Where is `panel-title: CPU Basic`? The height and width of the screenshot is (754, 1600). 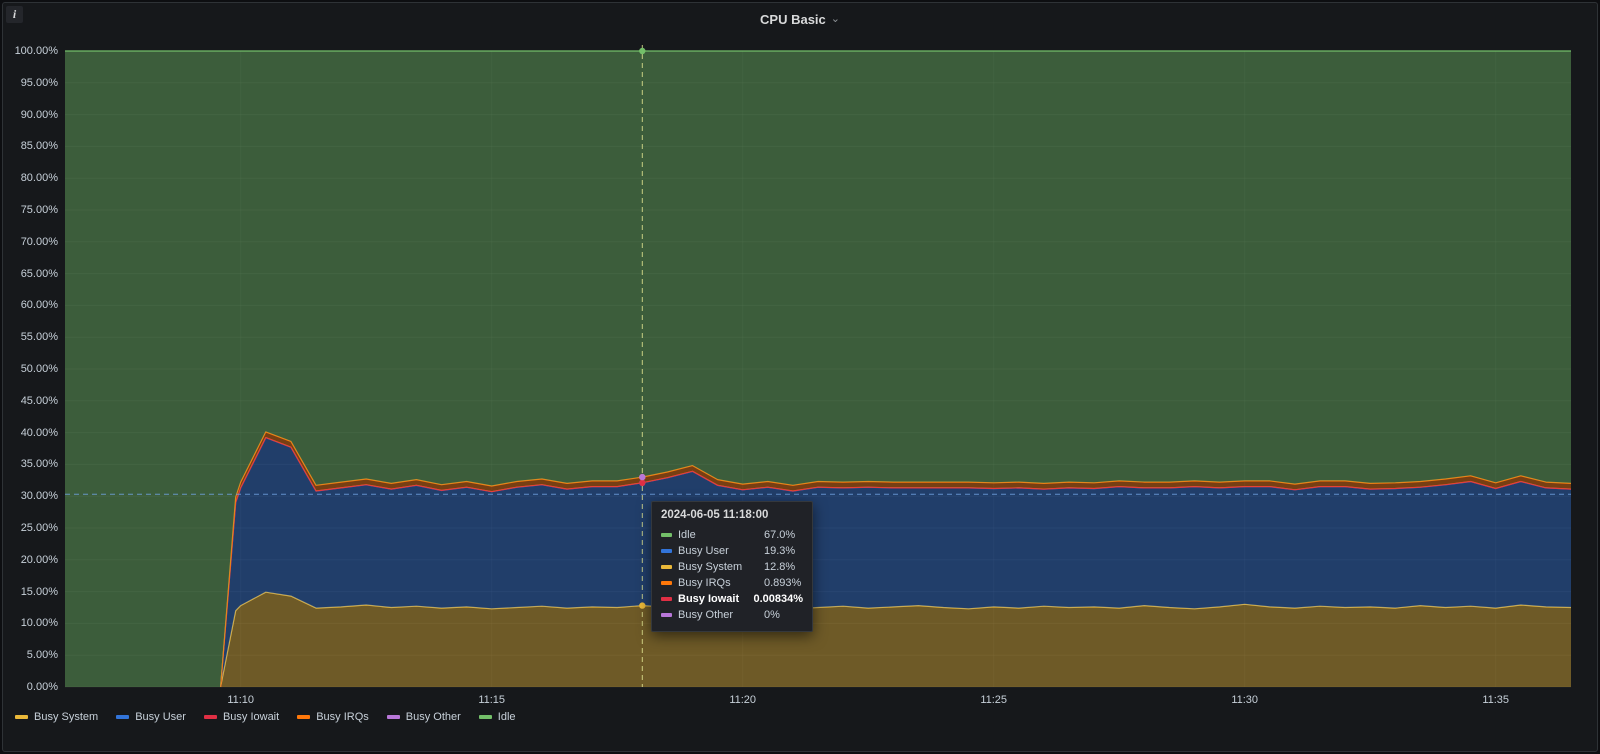
panel-title: CPU Basic is located at coordinates (793, 19).